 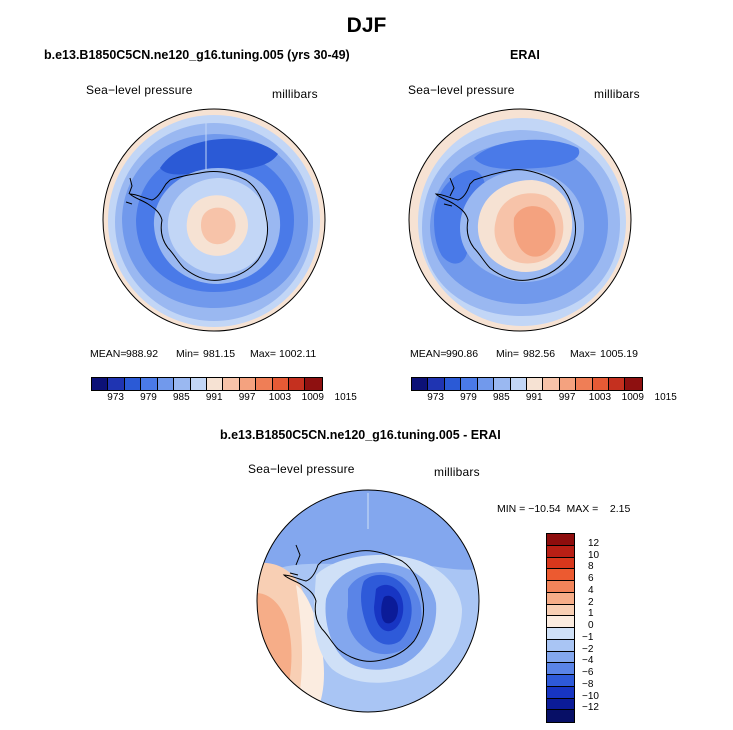 I want to click on diff-colorbar-tick-label: 1, so click(x=591, y=614).